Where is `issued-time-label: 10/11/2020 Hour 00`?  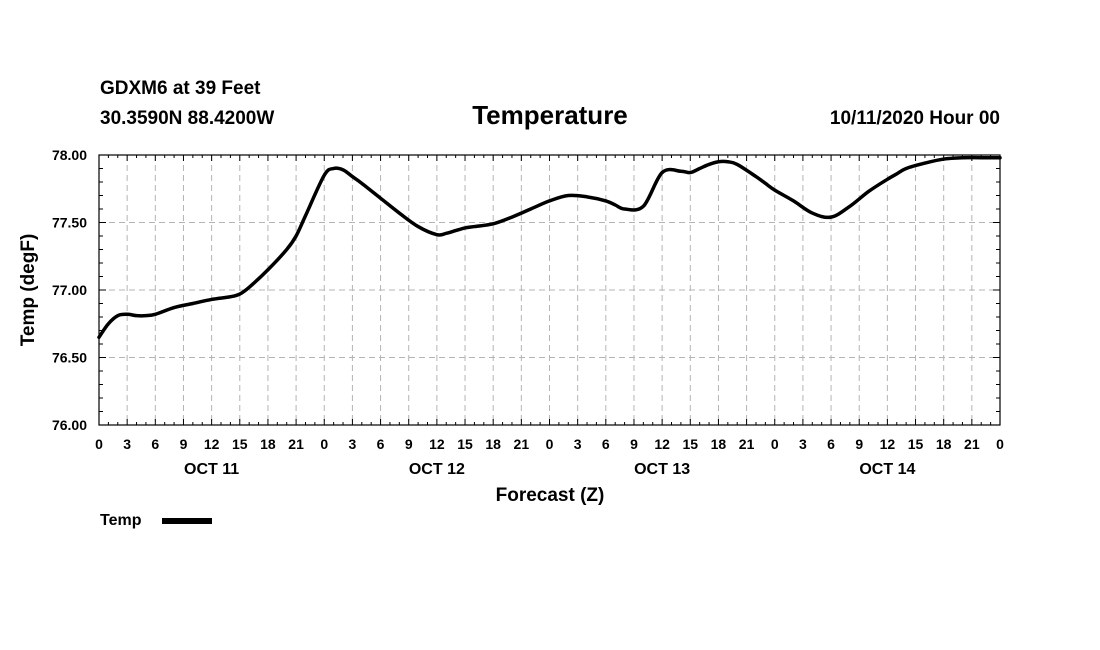
issued-time-label: 10/11/2020 Hour 00 is located at coordinates (915, 118).